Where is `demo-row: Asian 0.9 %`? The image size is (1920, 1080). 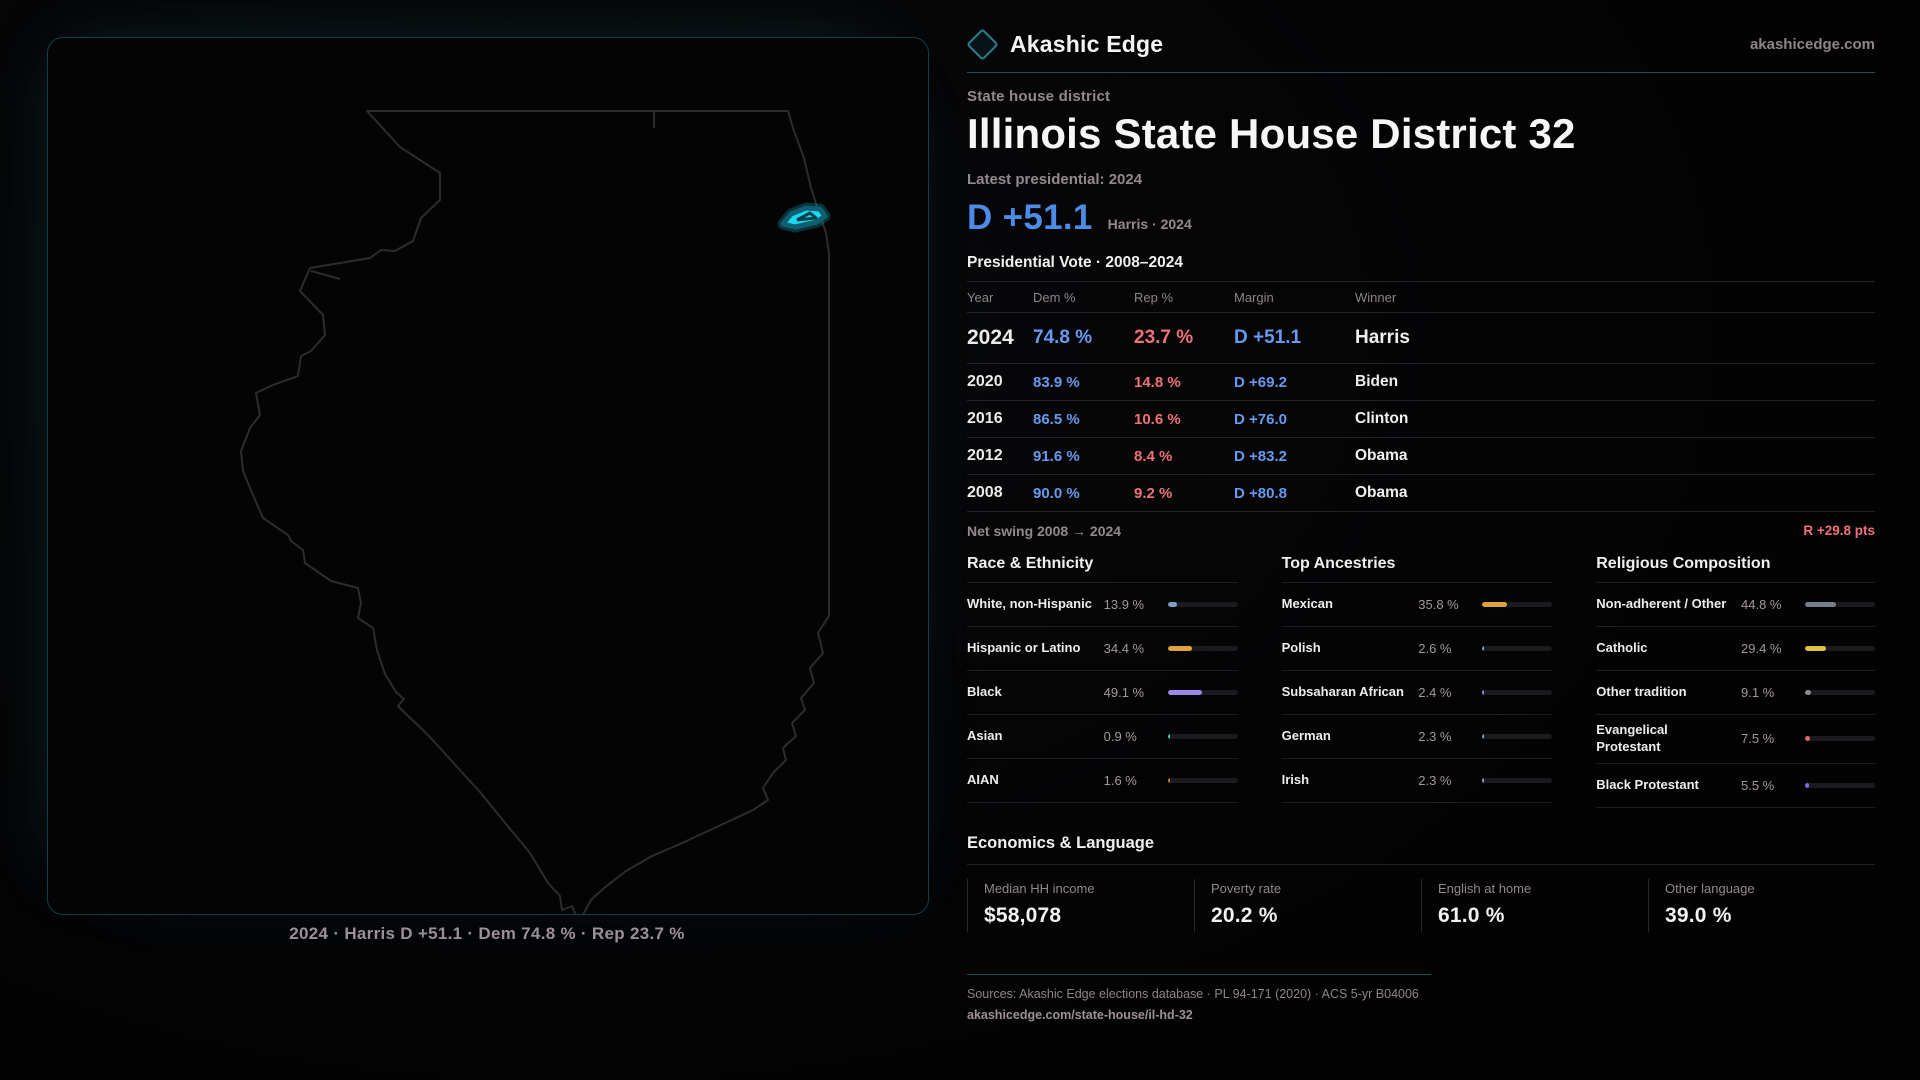
demo-row: Asian 0.9 % is located at coordinates (1102, 736).